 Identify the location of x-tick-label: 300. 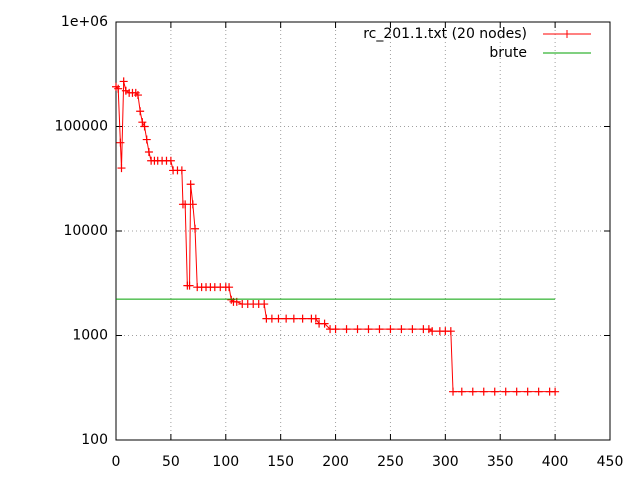
(445, 462).